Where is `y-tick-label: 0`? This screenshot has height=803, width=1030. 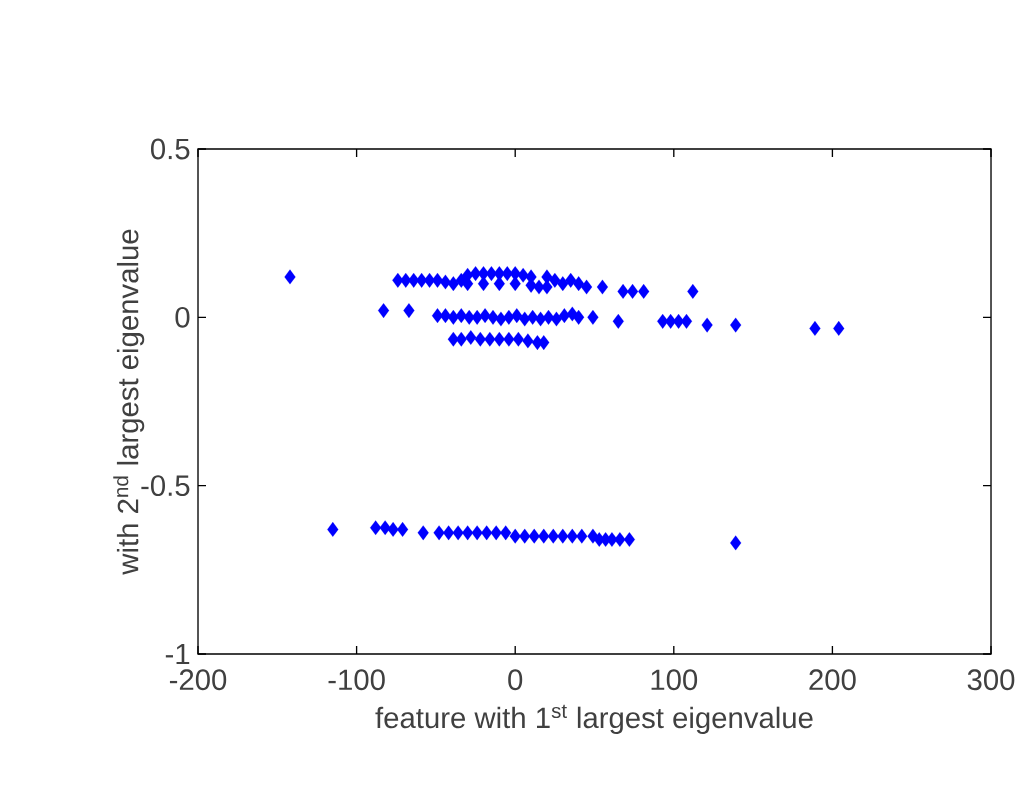
y-tick-label: 0 is located at coordinates (182, 317).